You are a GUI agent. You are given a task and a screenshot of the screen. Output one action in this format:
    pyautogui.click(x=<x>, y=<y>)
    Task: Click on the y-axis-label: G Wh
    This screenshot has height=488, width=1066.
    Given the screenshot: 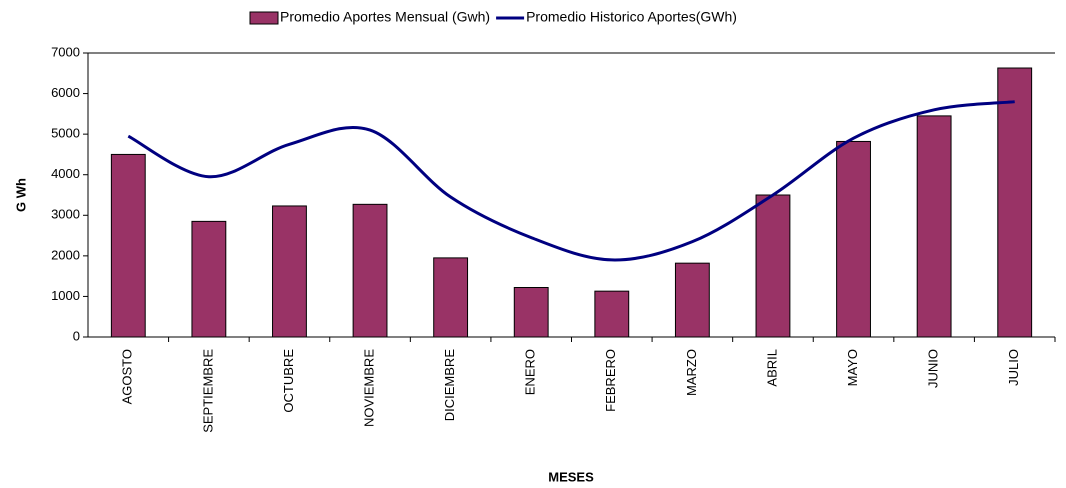 What is the action you would take?
    pyautogui.click(x=20, y=195)
    